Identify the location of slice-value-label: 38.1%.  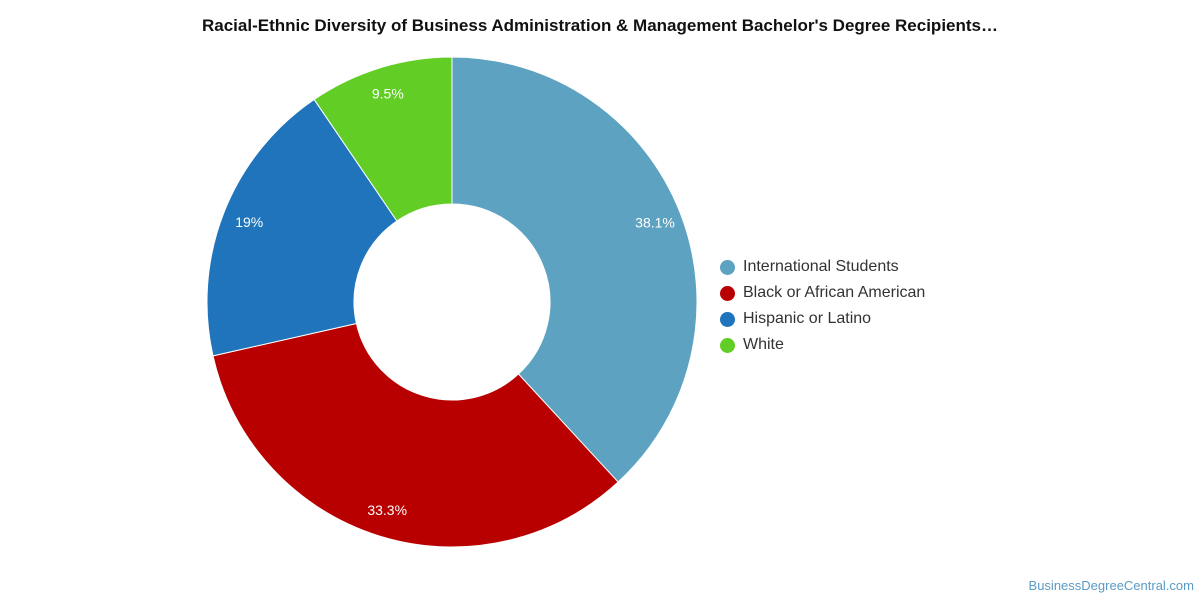
(655, 223).